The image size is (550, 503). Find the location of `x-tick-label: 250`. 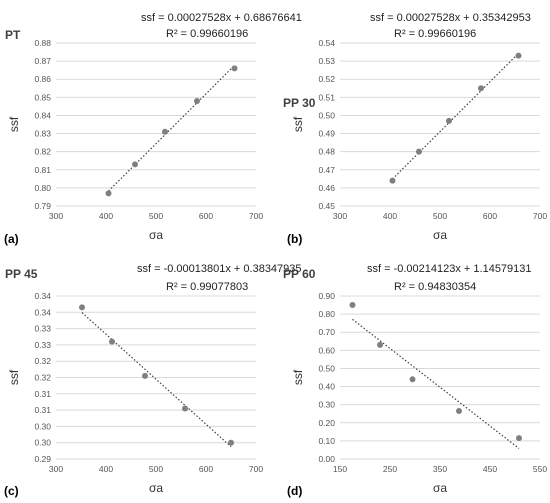

x-tick-label: 250 is located at coordinates (390, 469).